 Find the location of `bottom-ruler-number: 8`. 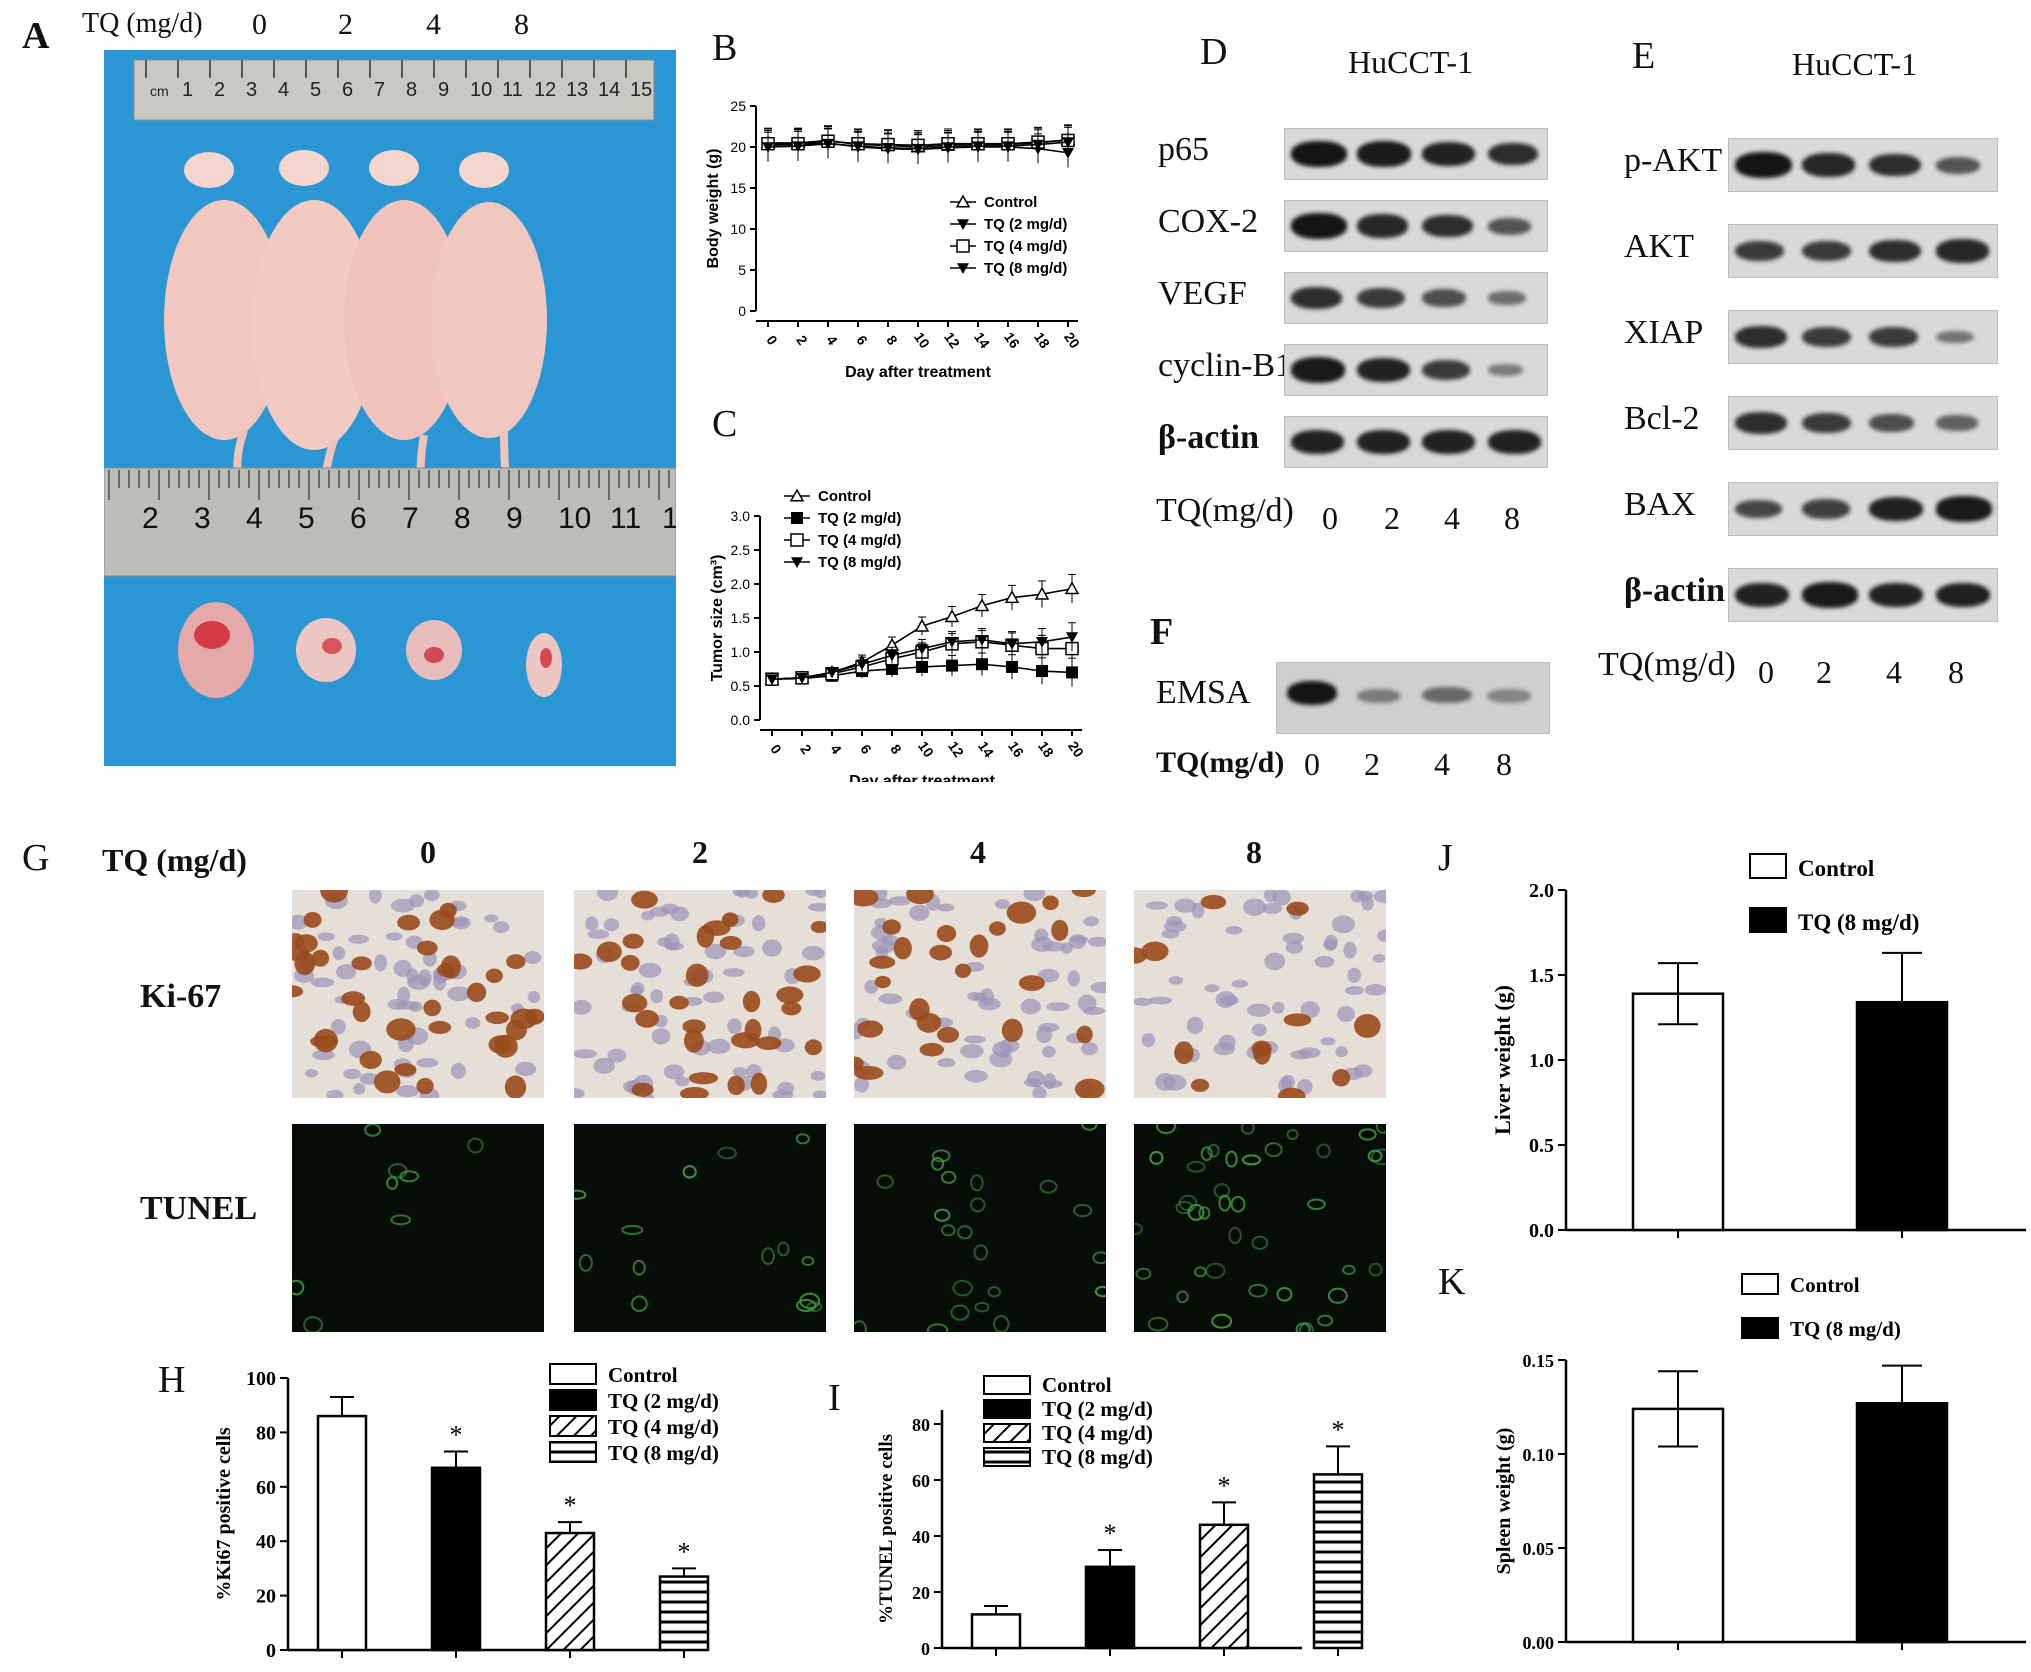

bottom-ruler-number: 8 is located at coordinates (462, 518).